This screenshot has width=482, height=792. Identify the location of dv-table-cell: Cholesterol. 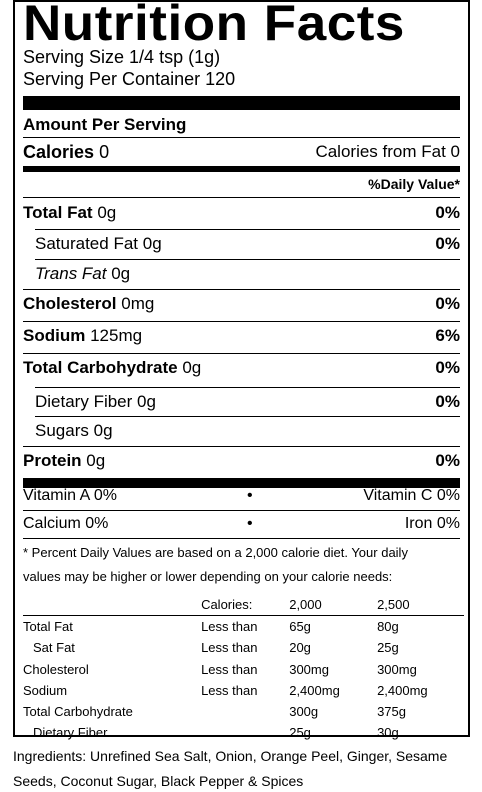
(56, 669).